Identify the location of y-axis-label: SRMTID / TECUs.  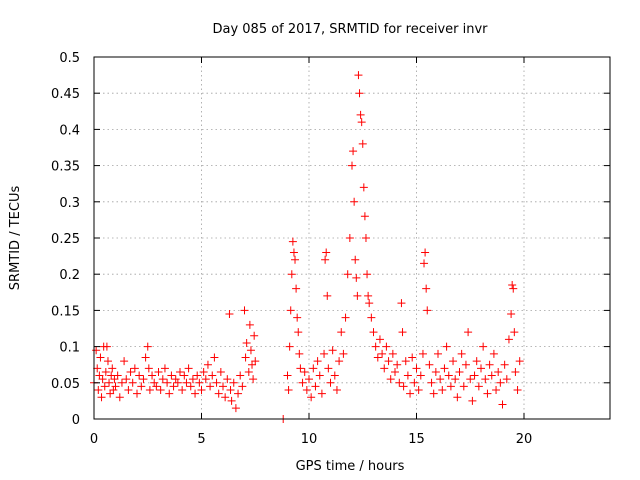
(15, 238).